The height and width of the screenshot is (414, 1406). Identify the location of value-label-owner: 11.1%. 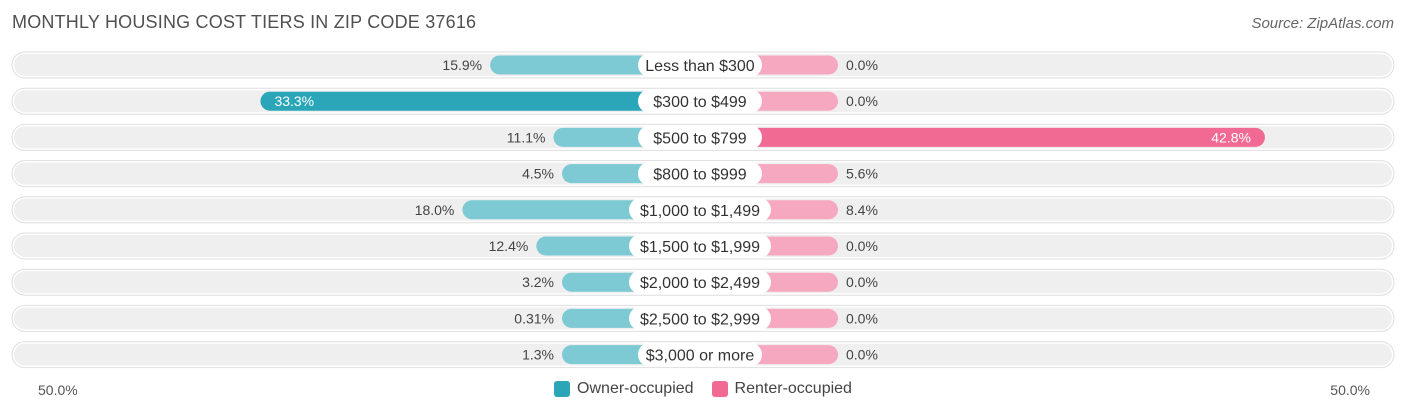
(526, 137).